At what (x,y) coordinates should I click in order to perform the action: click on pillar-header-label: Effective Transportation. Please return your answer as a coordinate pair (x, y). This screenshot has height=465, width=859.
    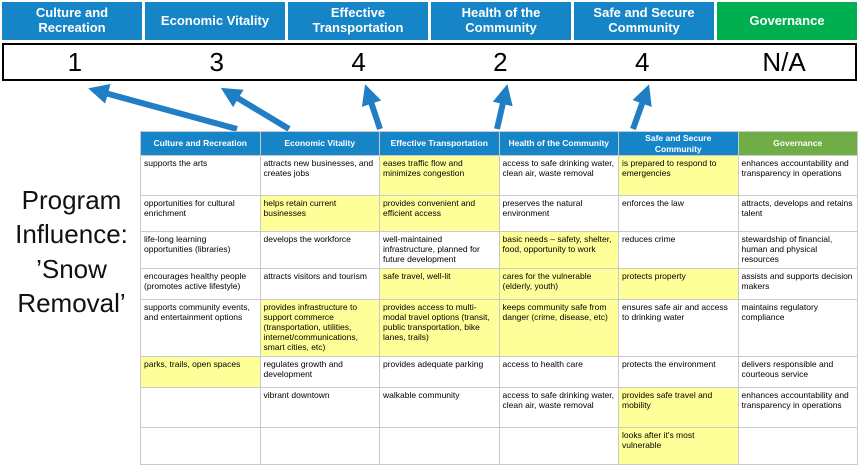
    Looking at the image, I should click on (358, 20).